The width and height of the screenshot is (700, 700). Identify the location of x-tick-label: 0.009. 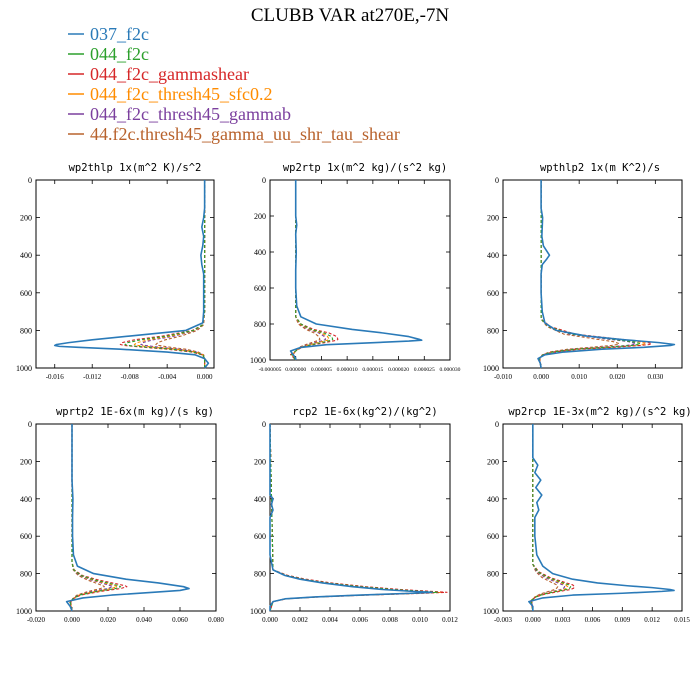
(622, 620).